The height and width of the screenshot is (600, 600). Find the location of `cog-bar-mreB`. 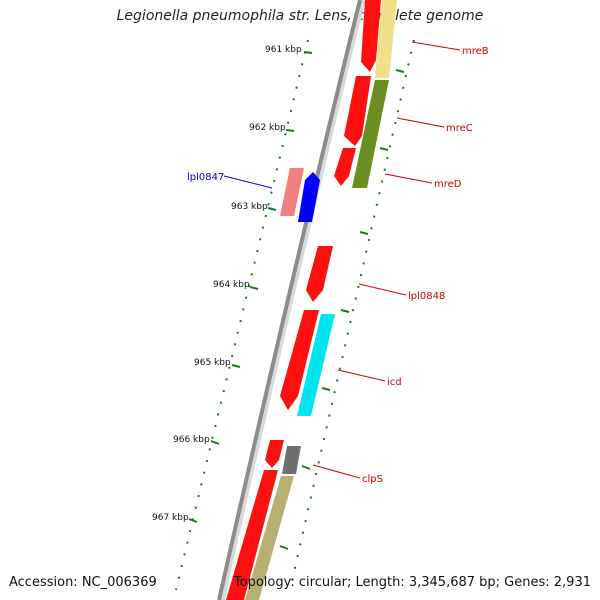

cog-bar-mreB is located at coordinates (386, 39).